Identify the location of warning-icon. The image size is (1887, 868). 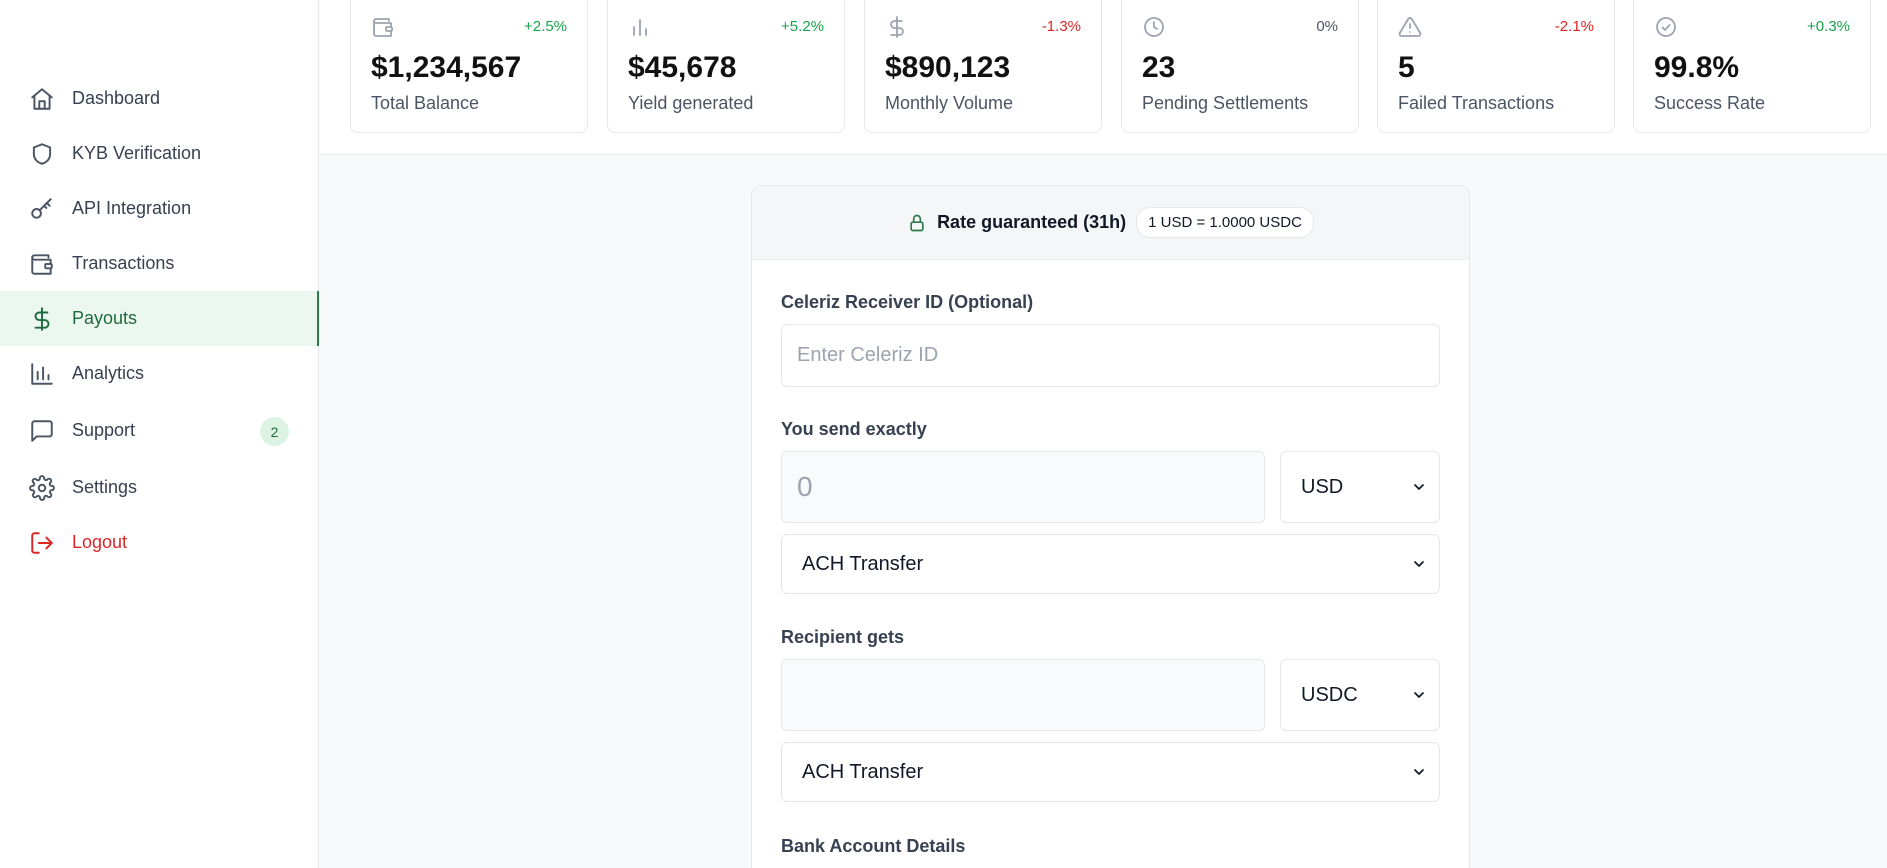
(1410, 27).